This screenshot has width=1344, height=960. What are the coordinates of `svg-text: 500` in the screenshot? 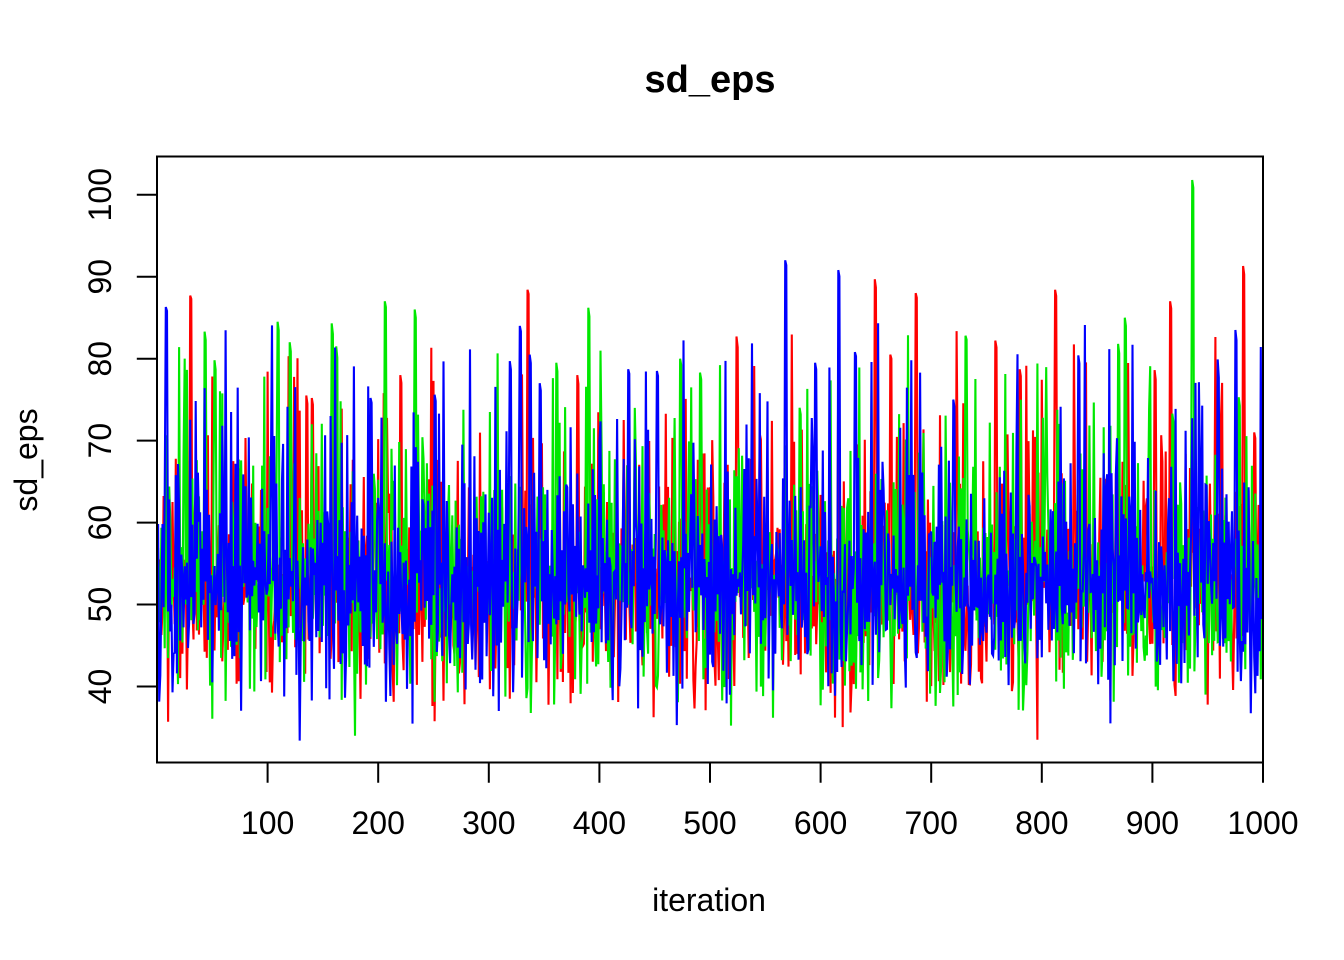 It's located at (709, 823).